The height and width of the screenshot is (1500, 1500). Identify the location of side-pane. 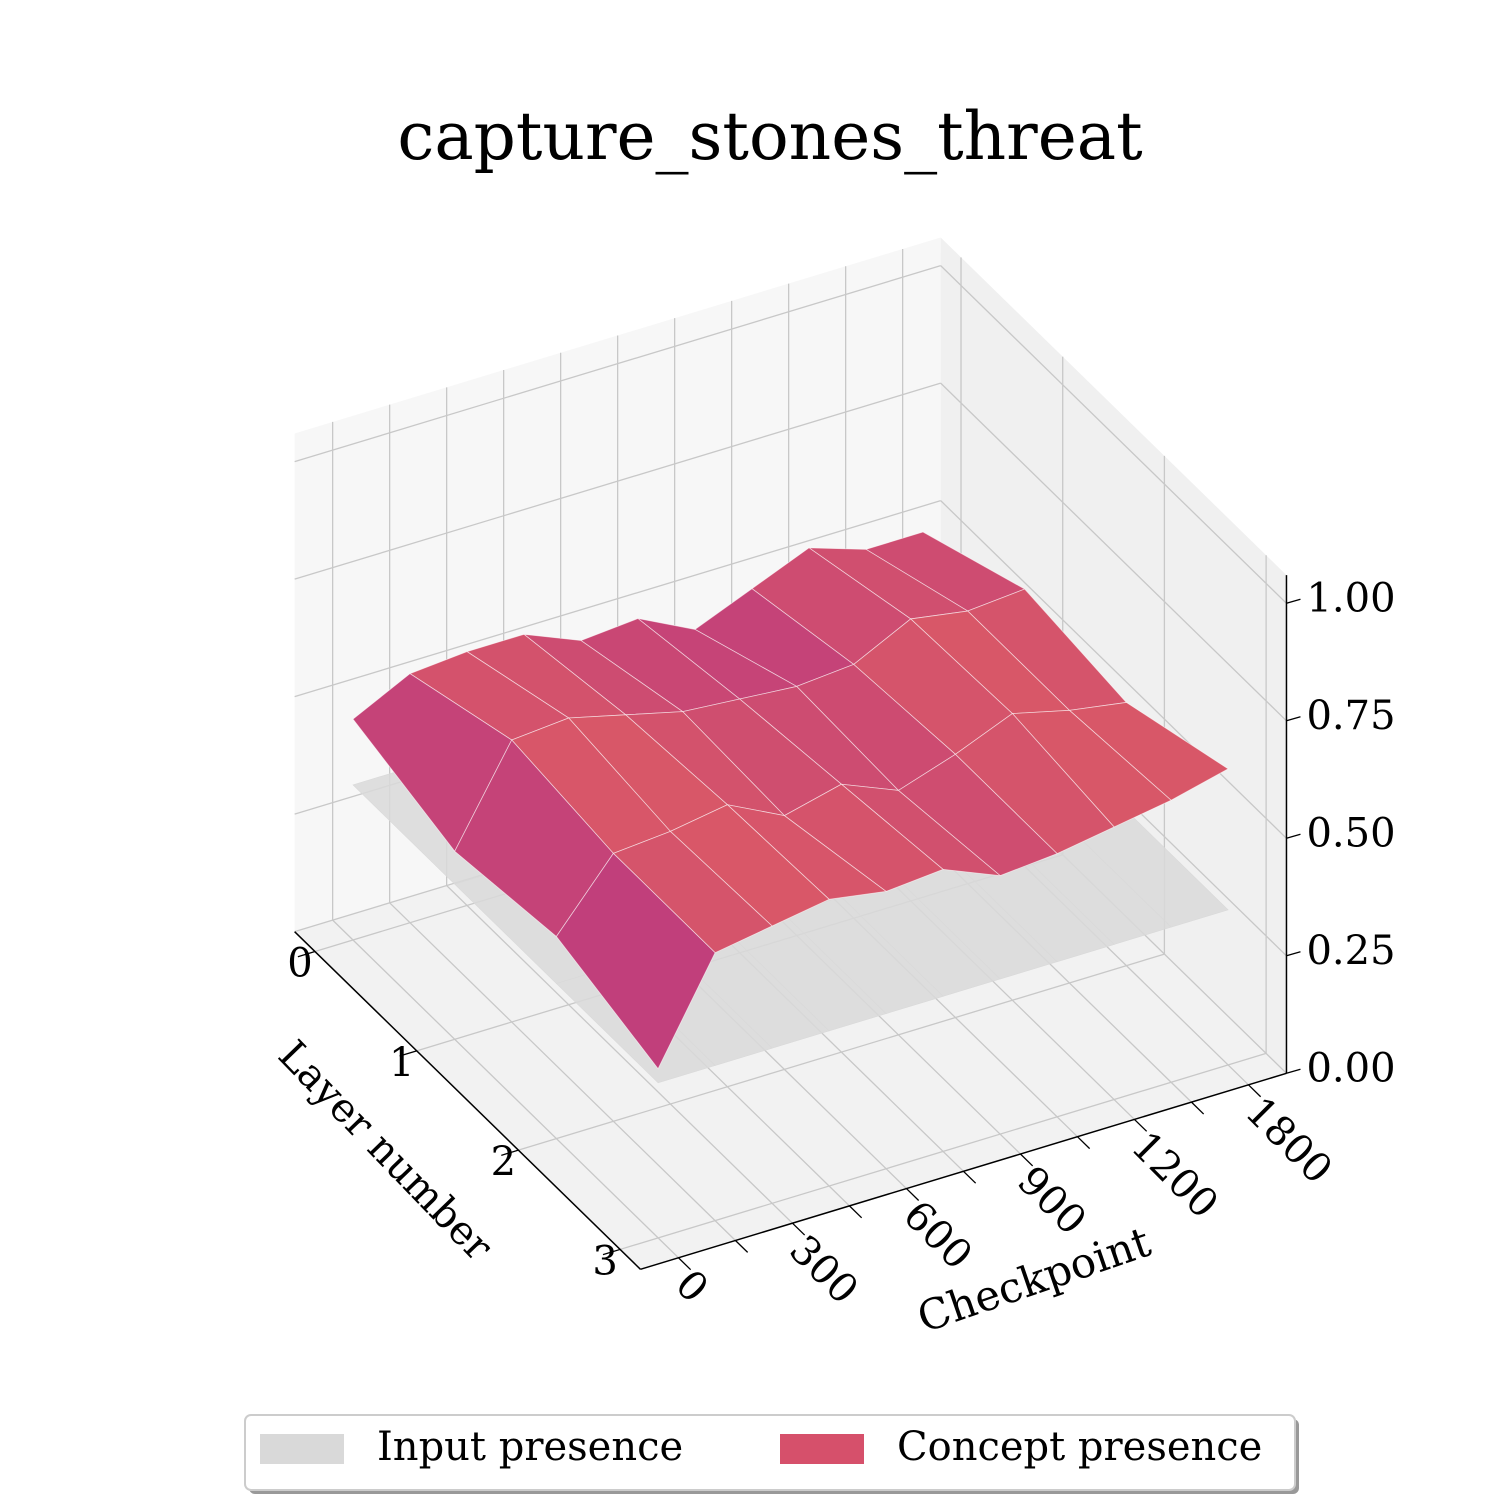
(1113, 655).